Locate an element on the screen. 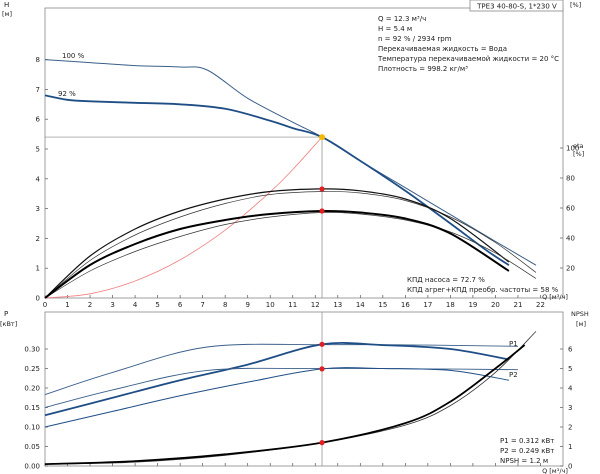 This screenshot has width=600, height=474. duty-point-p1 is located at coordinates (322, 344).